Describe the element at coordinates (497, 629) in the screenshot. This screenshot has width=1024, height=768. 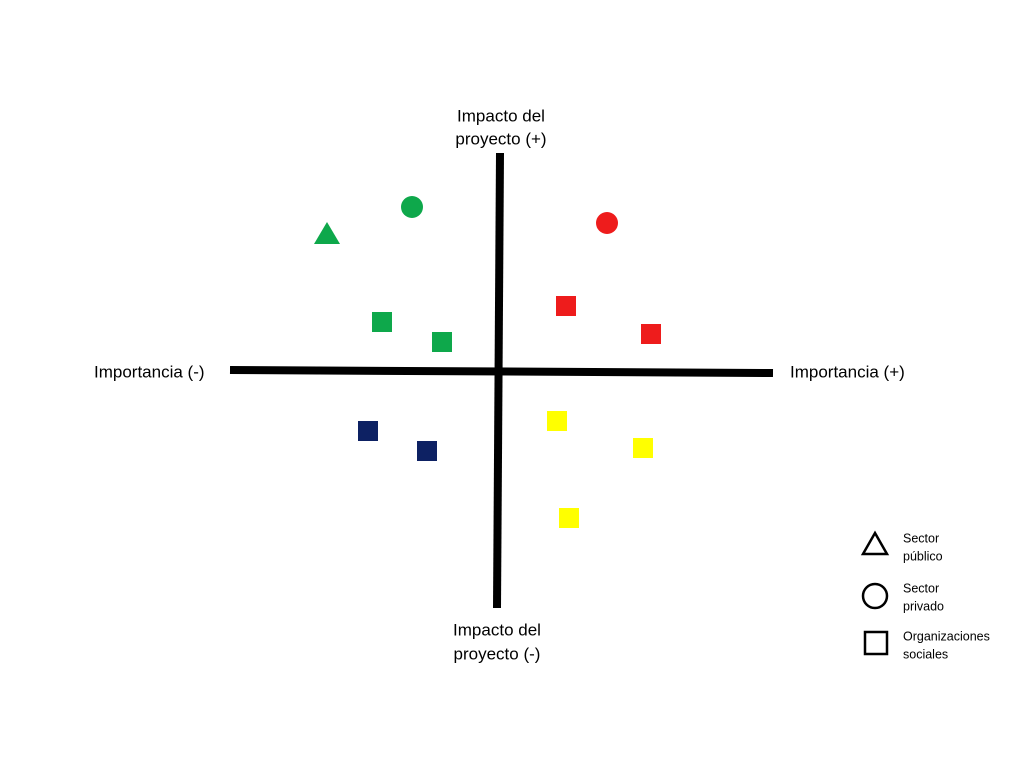
I see `bottom-label-line: Impacto del` at that location.